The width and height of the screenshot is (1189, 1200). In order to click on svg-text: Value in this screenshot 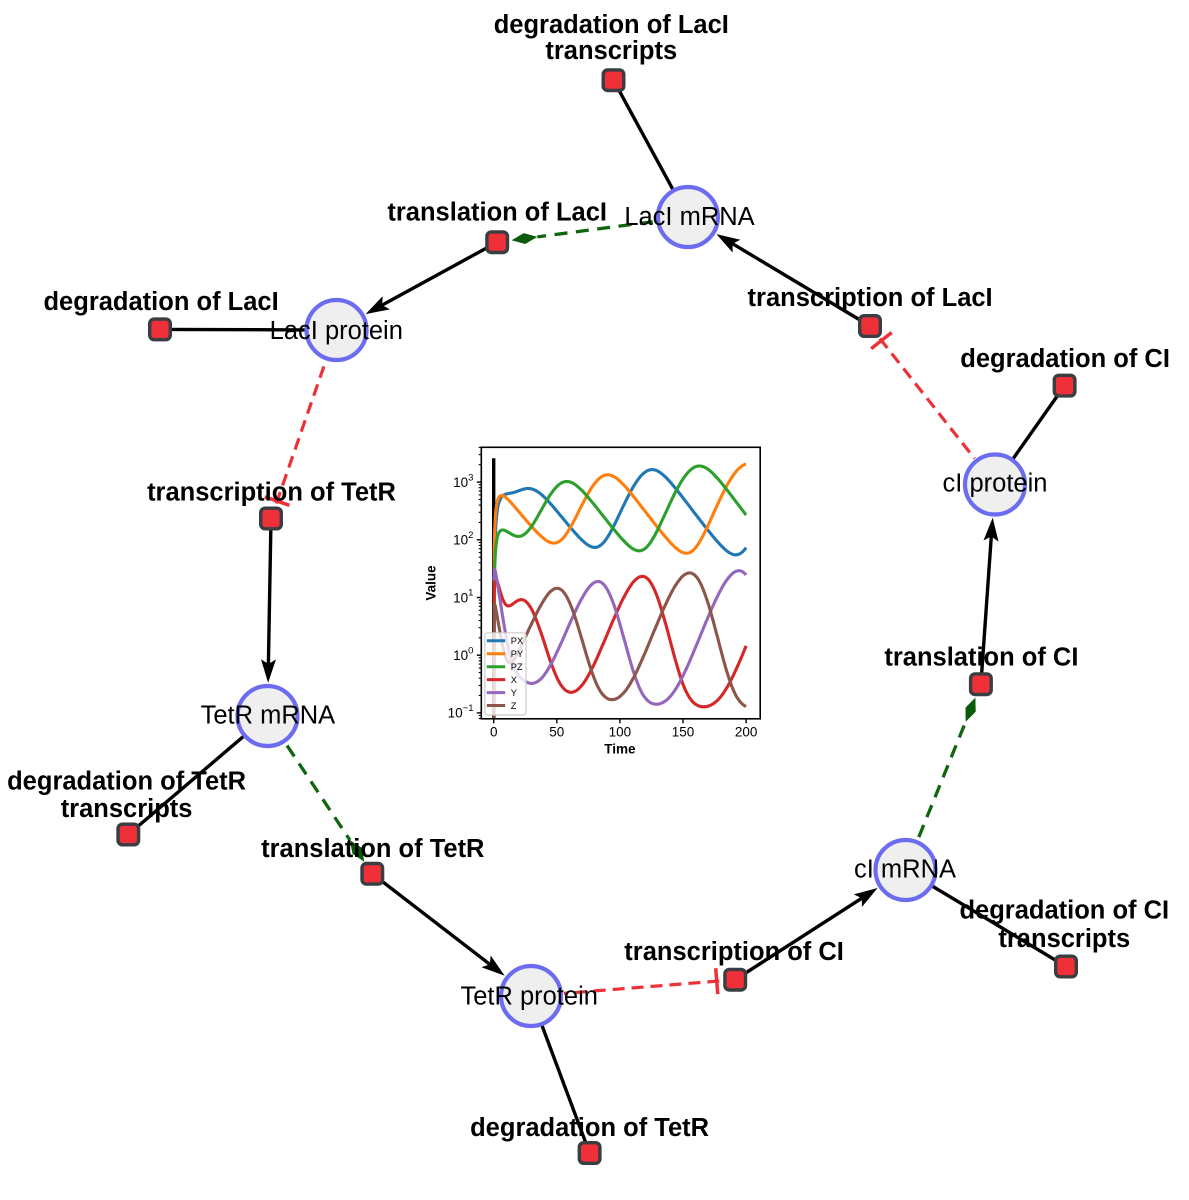, I will do `click(430, 583)`.